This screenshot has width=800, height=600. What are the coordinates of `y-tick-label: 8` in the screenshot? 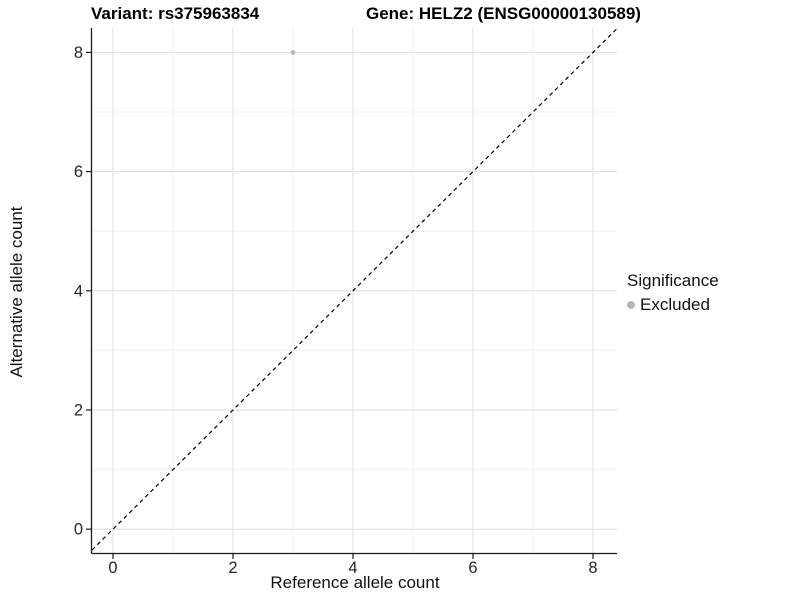 It's located at (78, 53).